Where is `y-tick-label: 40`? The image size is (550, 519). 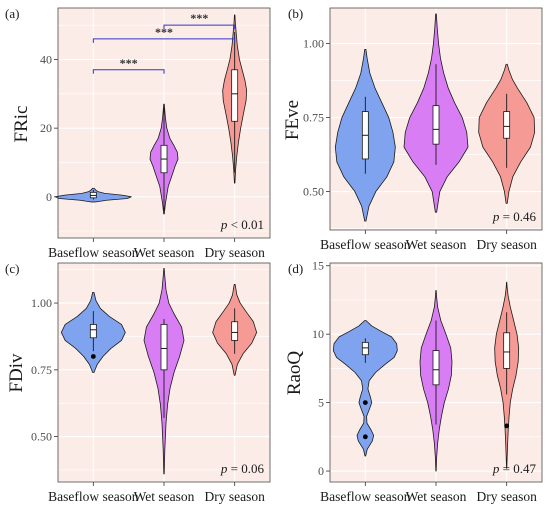 y-tick-label: 40 is located at coordinates (46, 59).